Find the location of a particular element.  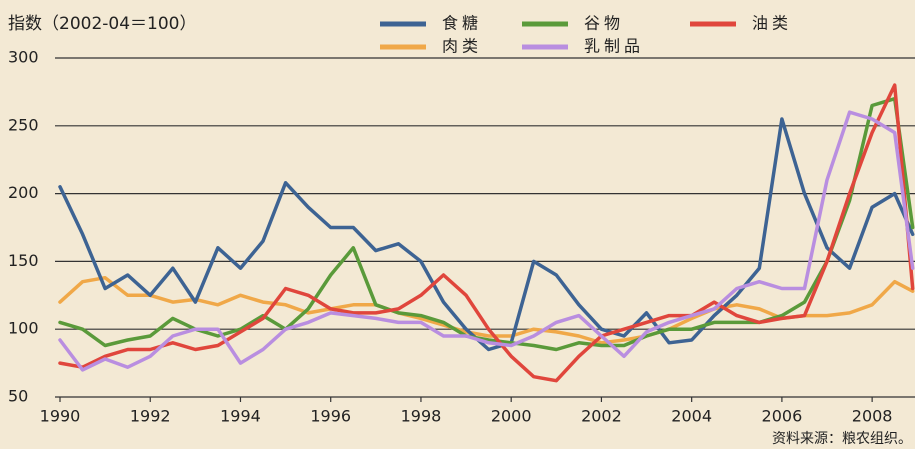

series-line is located at coordinates (486, 310).